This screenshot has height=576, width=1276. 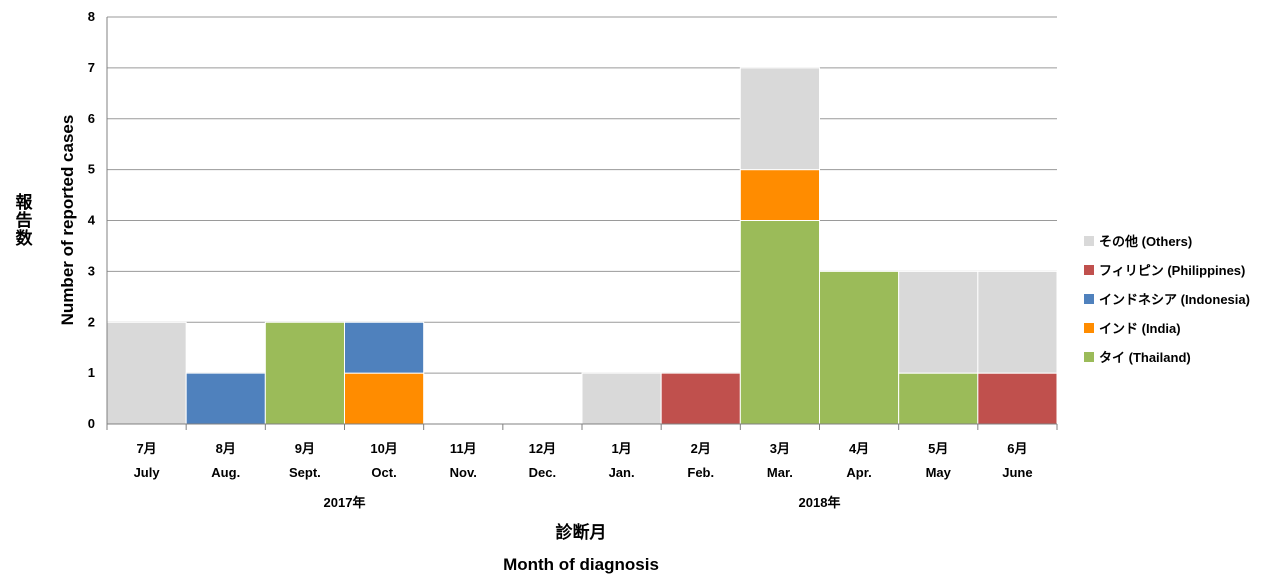 I want to click on x-axis-title-ja: 診断月, so click(x=581, y=532).